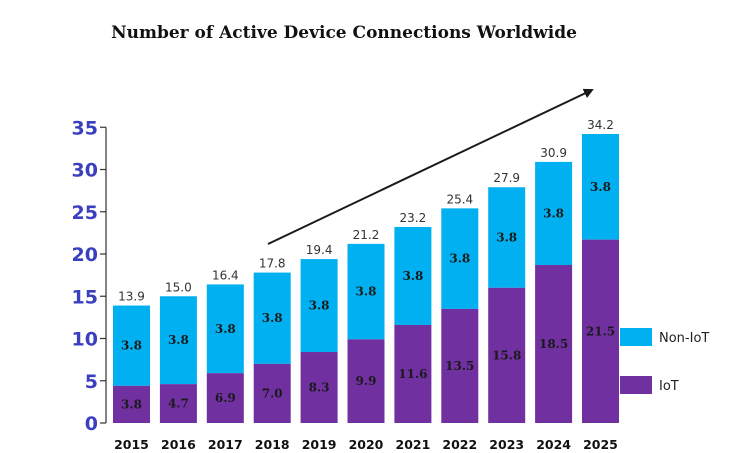 This screenshot has height=453, width=750. Describe the element at coordinates (664, 361) in the screenshot. I see `legend: Non-IoT IoT` at that location.